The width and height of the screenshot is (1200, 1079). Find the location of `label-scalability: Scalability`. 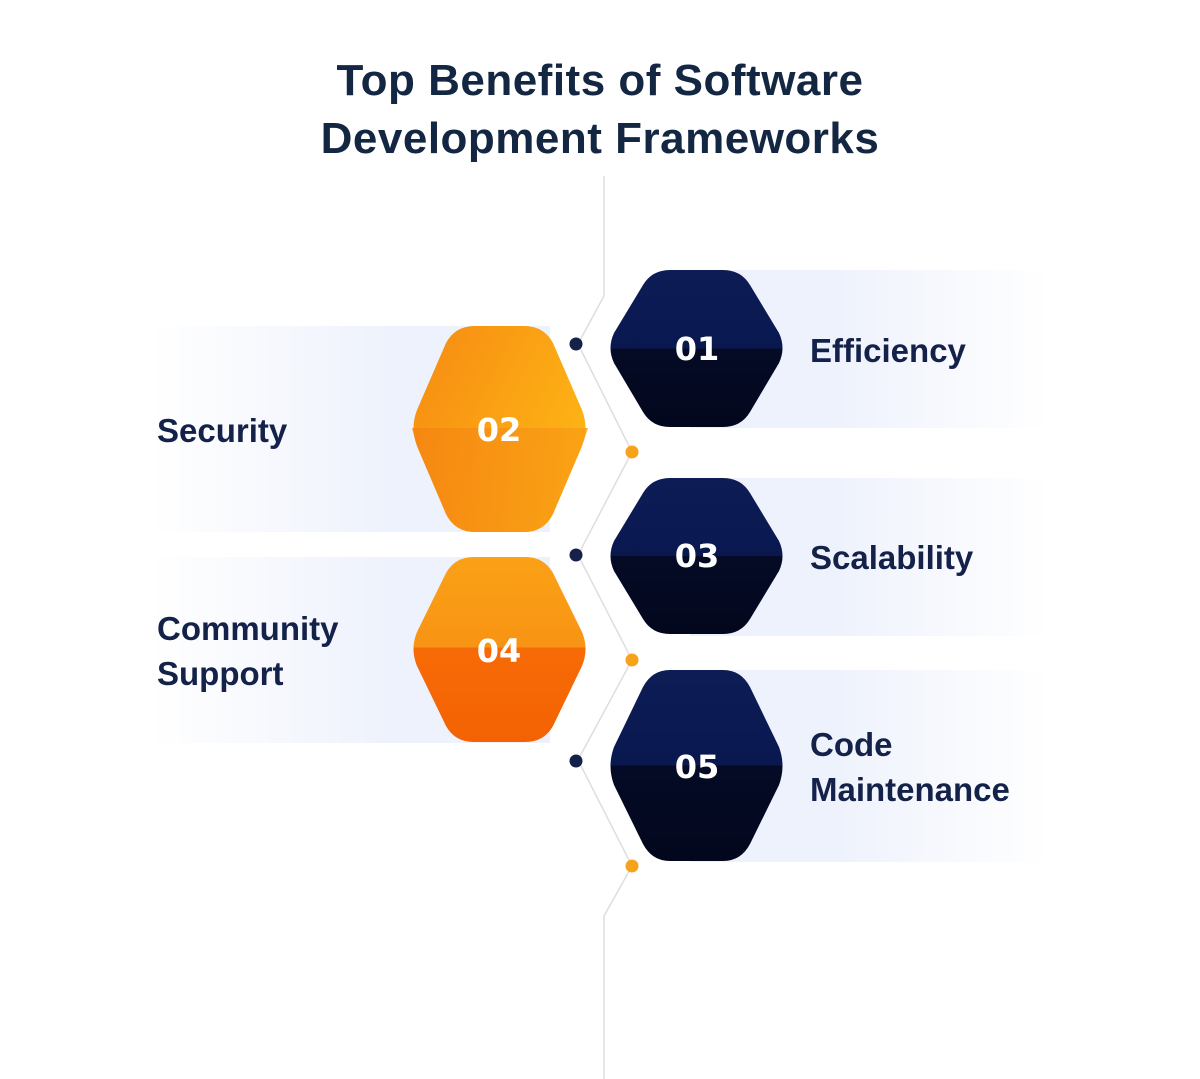

label-scalability: Scalability is located at coordinates (892, 557).